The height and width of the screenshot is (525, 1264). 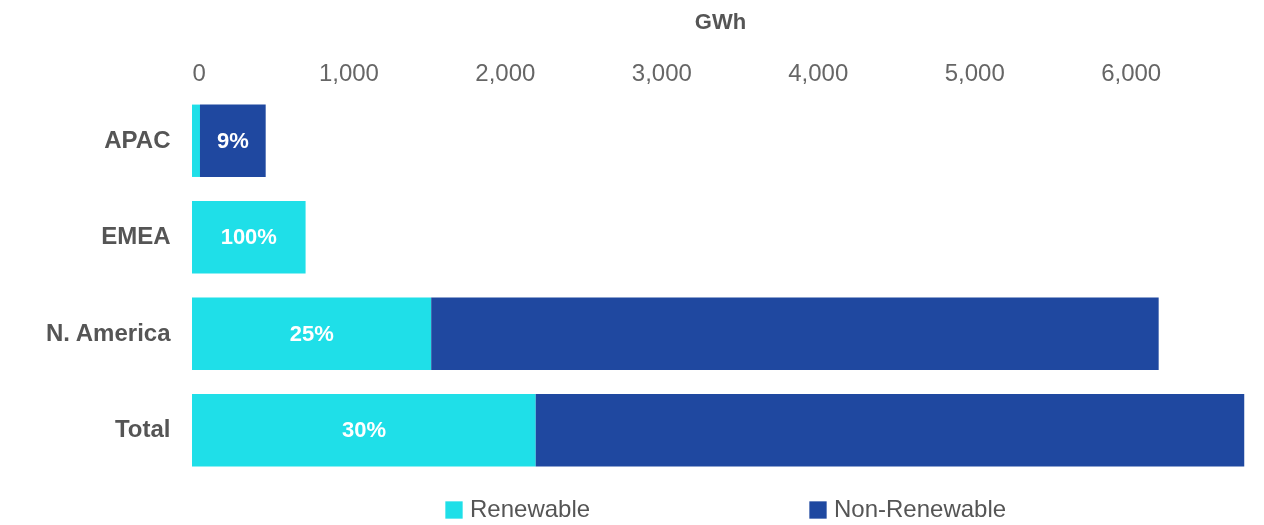 What do you see at coordinates (974, 72) in the screenshot?
I see `x-tick-label: 5,000` at bounding box center [974, 72].